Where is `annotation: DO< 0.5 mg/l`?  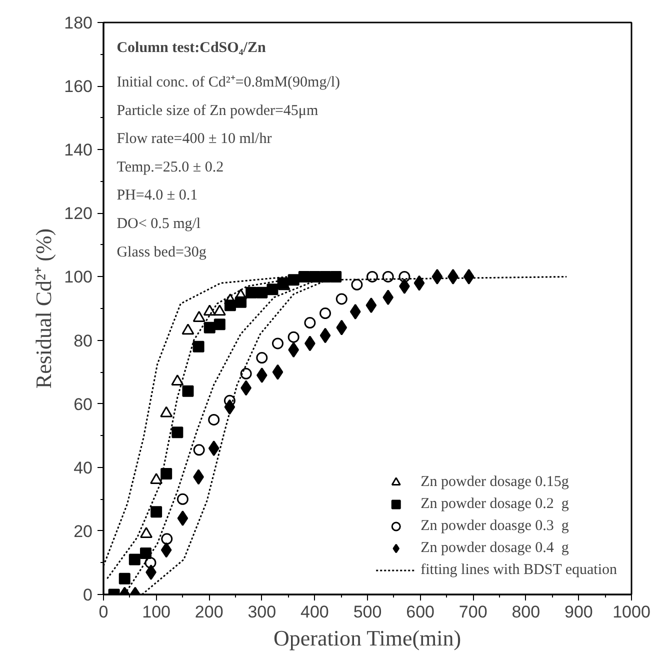 annotation: DO< 0.5 mg/l is located at coordinates (158, 224).